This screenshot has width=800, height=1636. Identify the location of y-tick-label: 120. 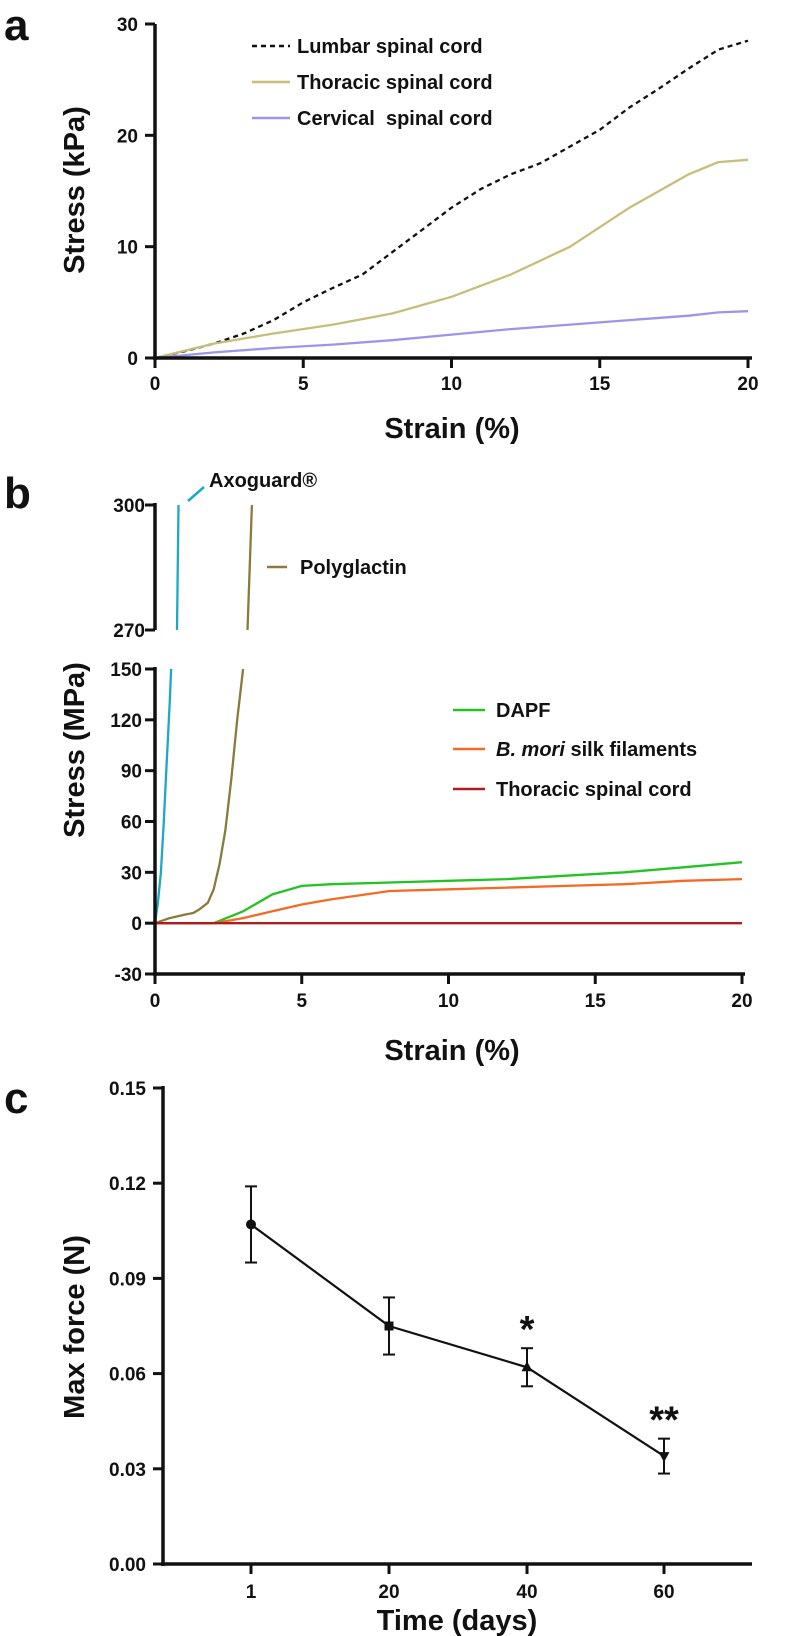
(126, 721).